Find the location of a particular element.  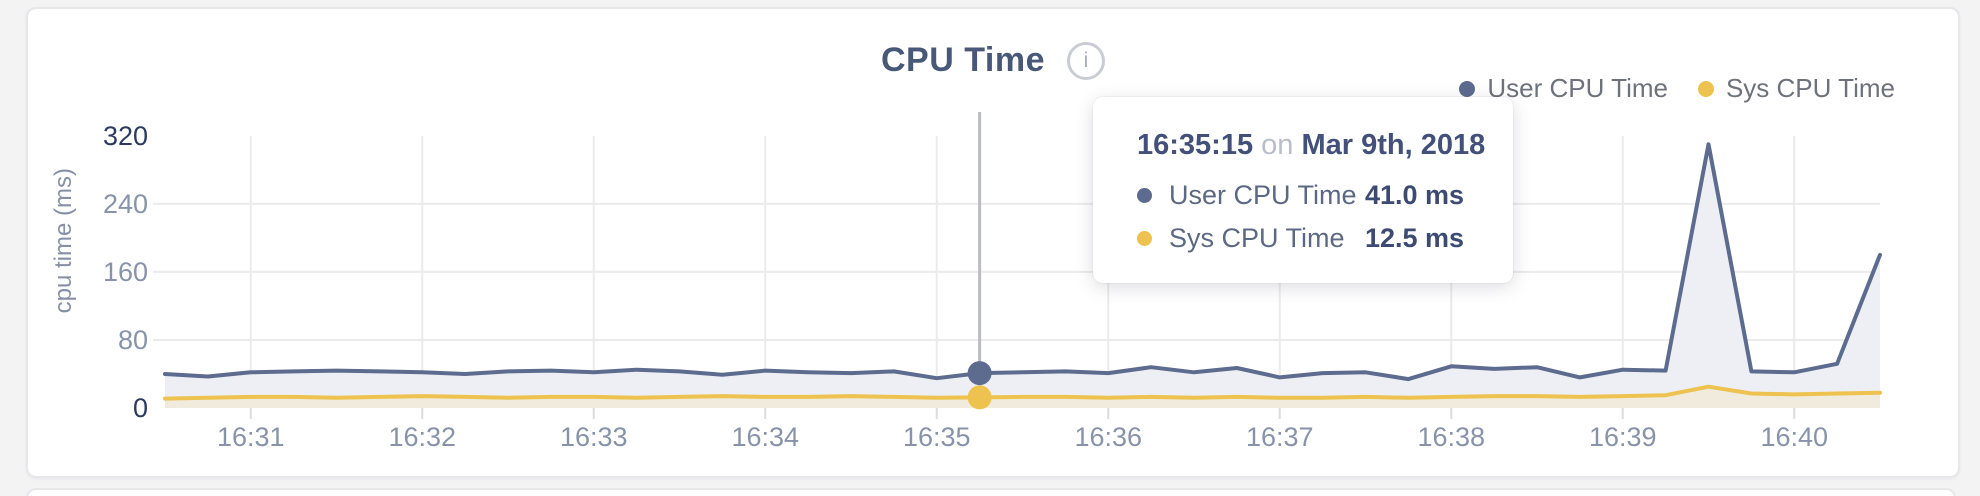

legend-dot-user-icon is located at coordinates (1467, 88).